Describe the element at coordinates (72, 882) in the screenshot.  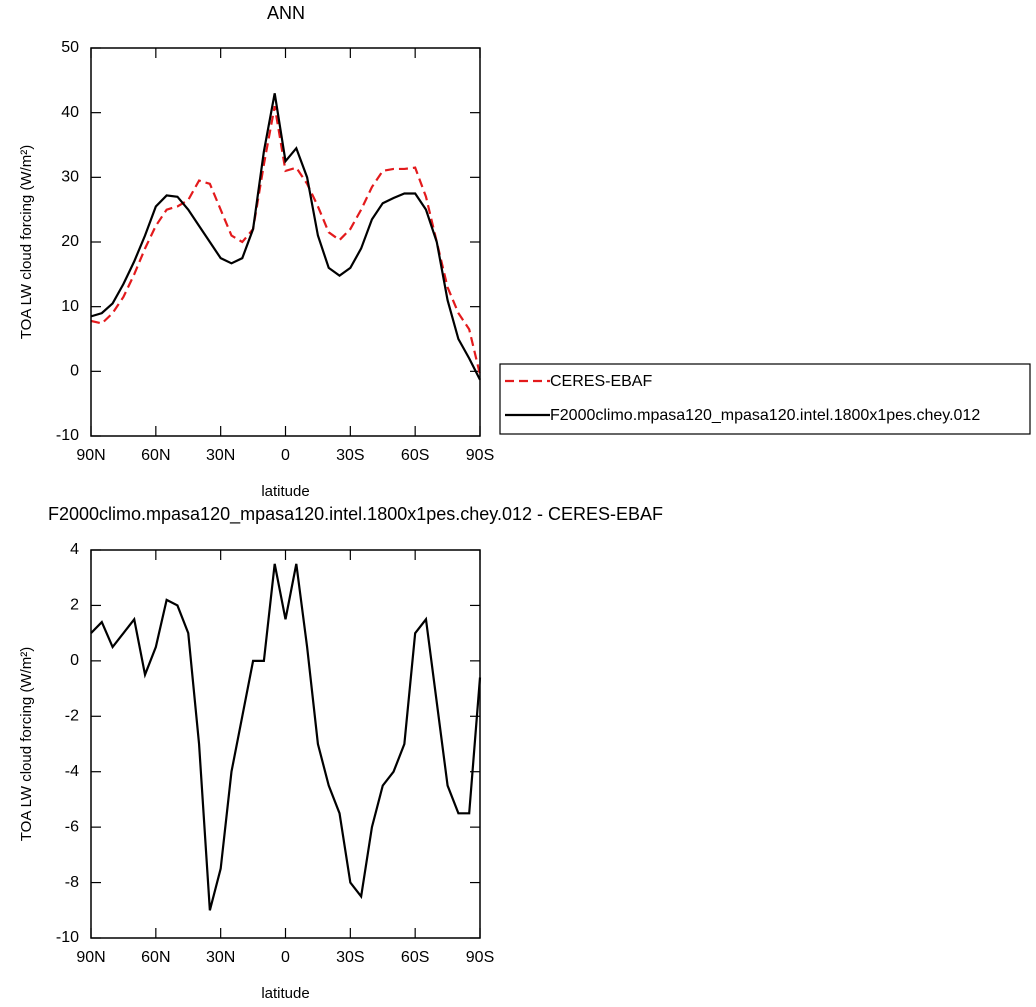
I see `y-tick-label: -8` at that location.